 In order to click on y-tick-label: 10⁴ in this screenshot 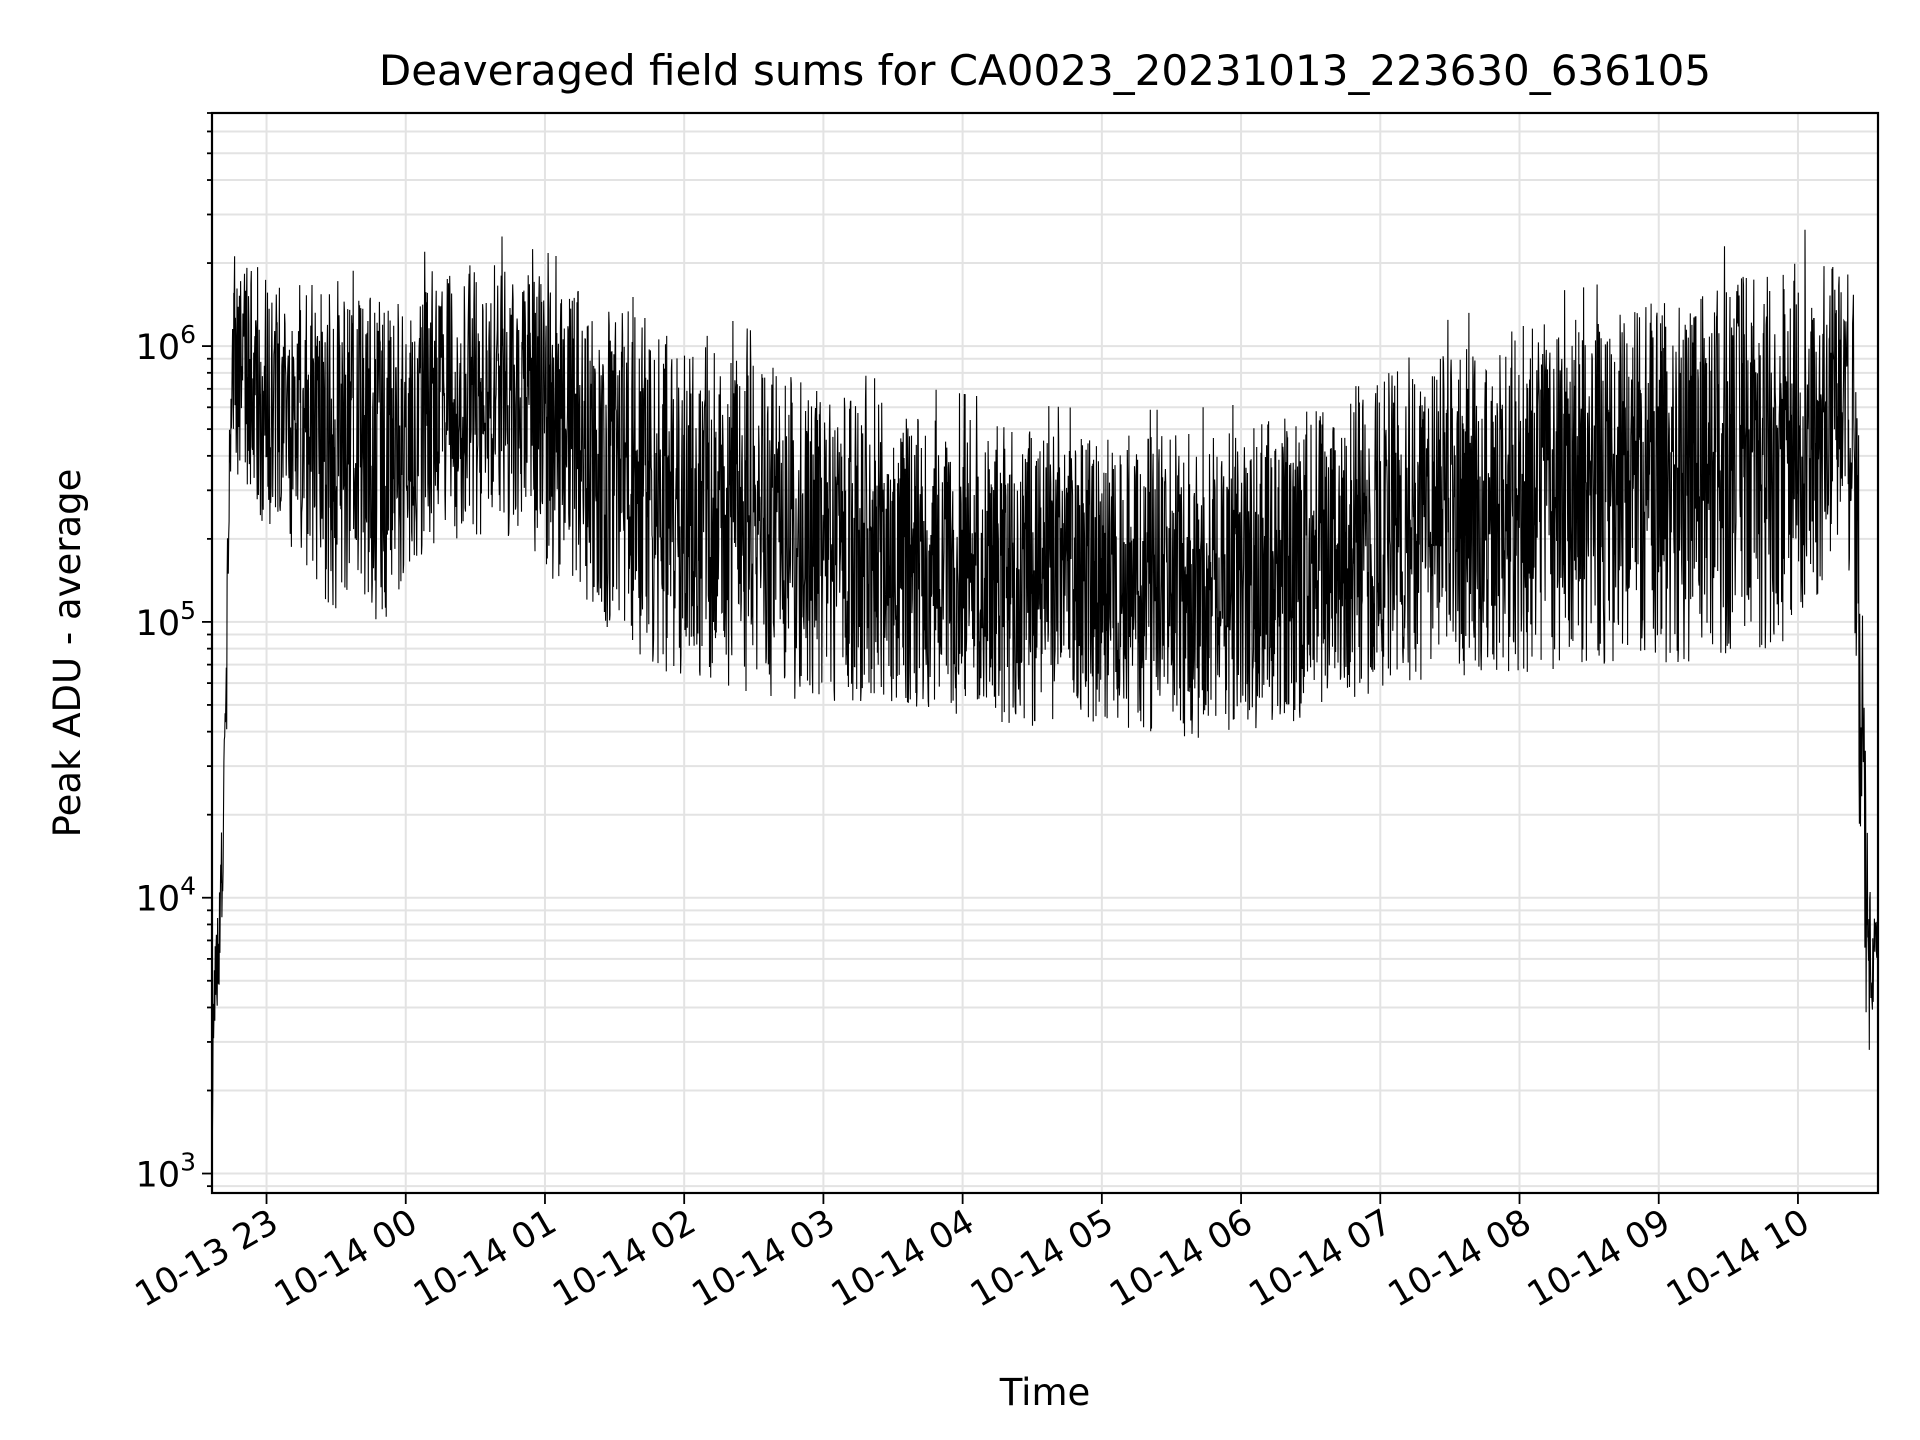, I will do `click(166, 896)`.